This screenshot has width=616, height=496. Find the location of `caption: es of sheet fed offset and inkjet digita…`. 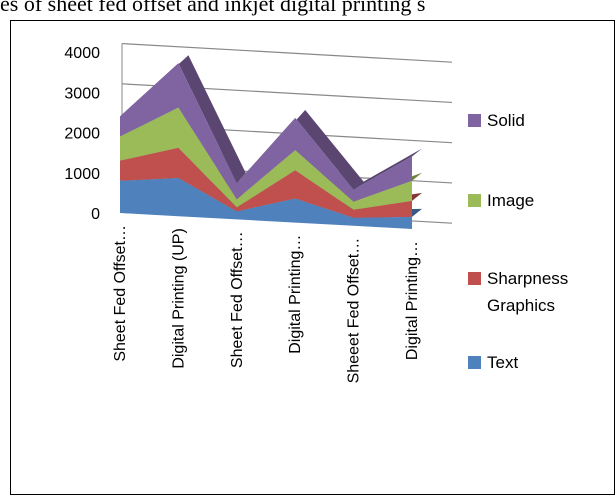

caption: es of sheet fed offset and inkjet digita… is located at coordinates (213, 8).